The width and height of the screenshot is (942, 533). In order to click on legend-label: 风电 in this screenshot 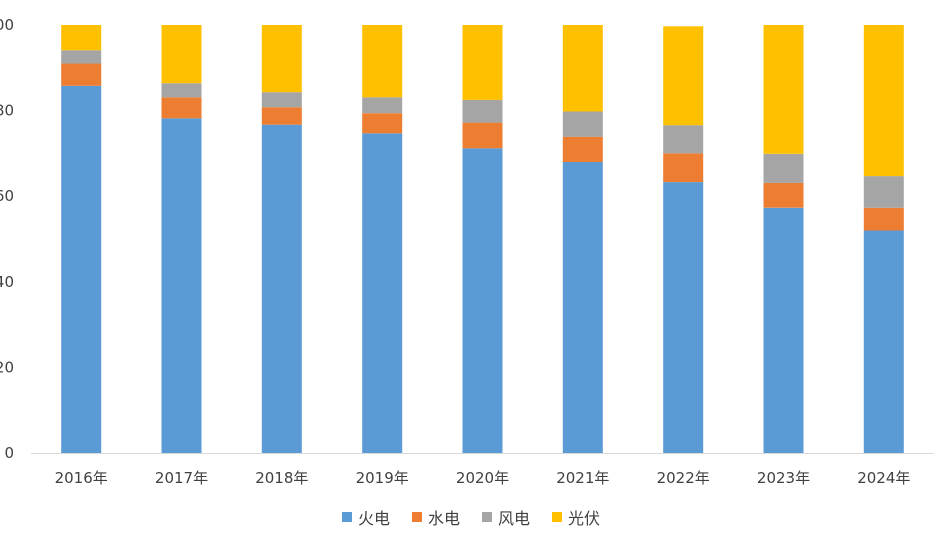, I will do `click(514, 518)`.